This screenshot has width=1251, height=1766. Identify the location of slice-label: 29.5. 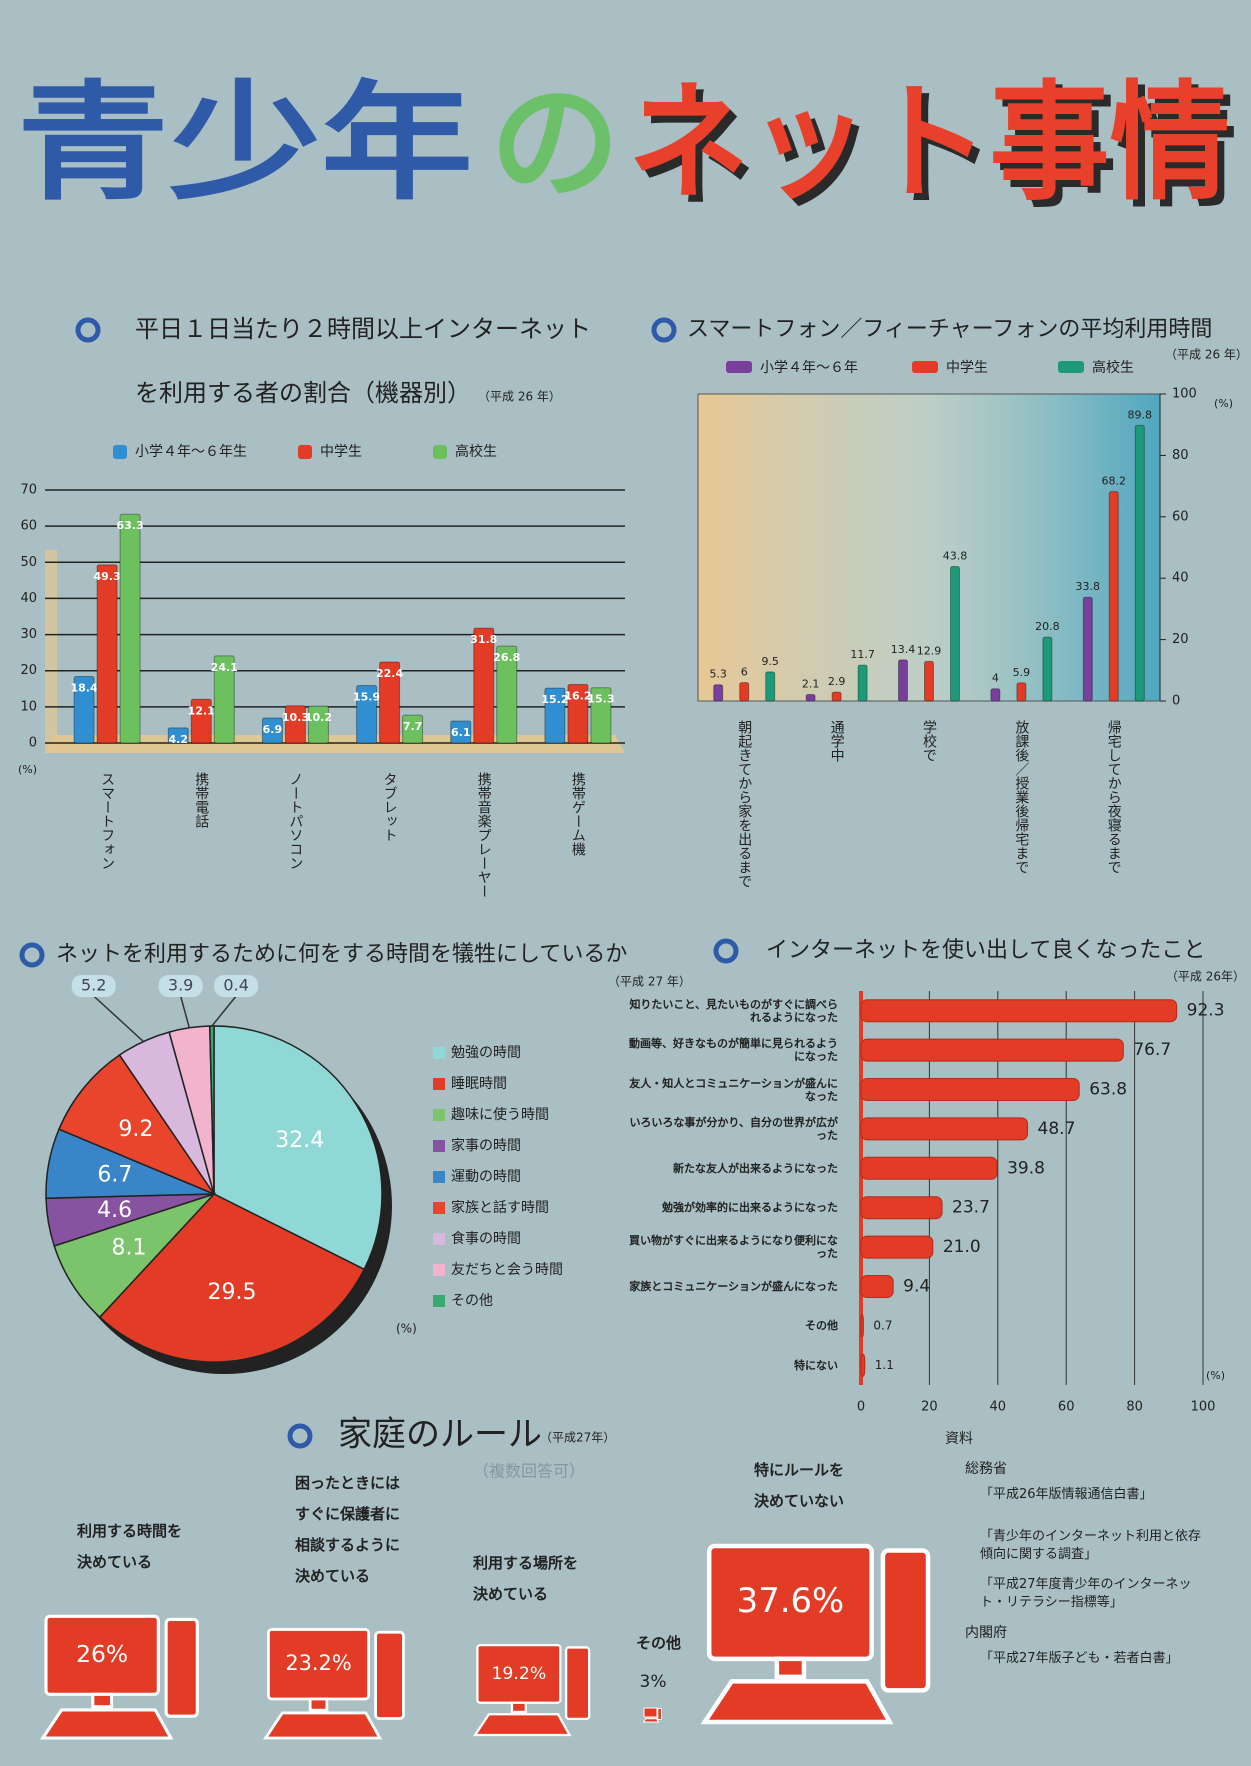
(231, 1292).